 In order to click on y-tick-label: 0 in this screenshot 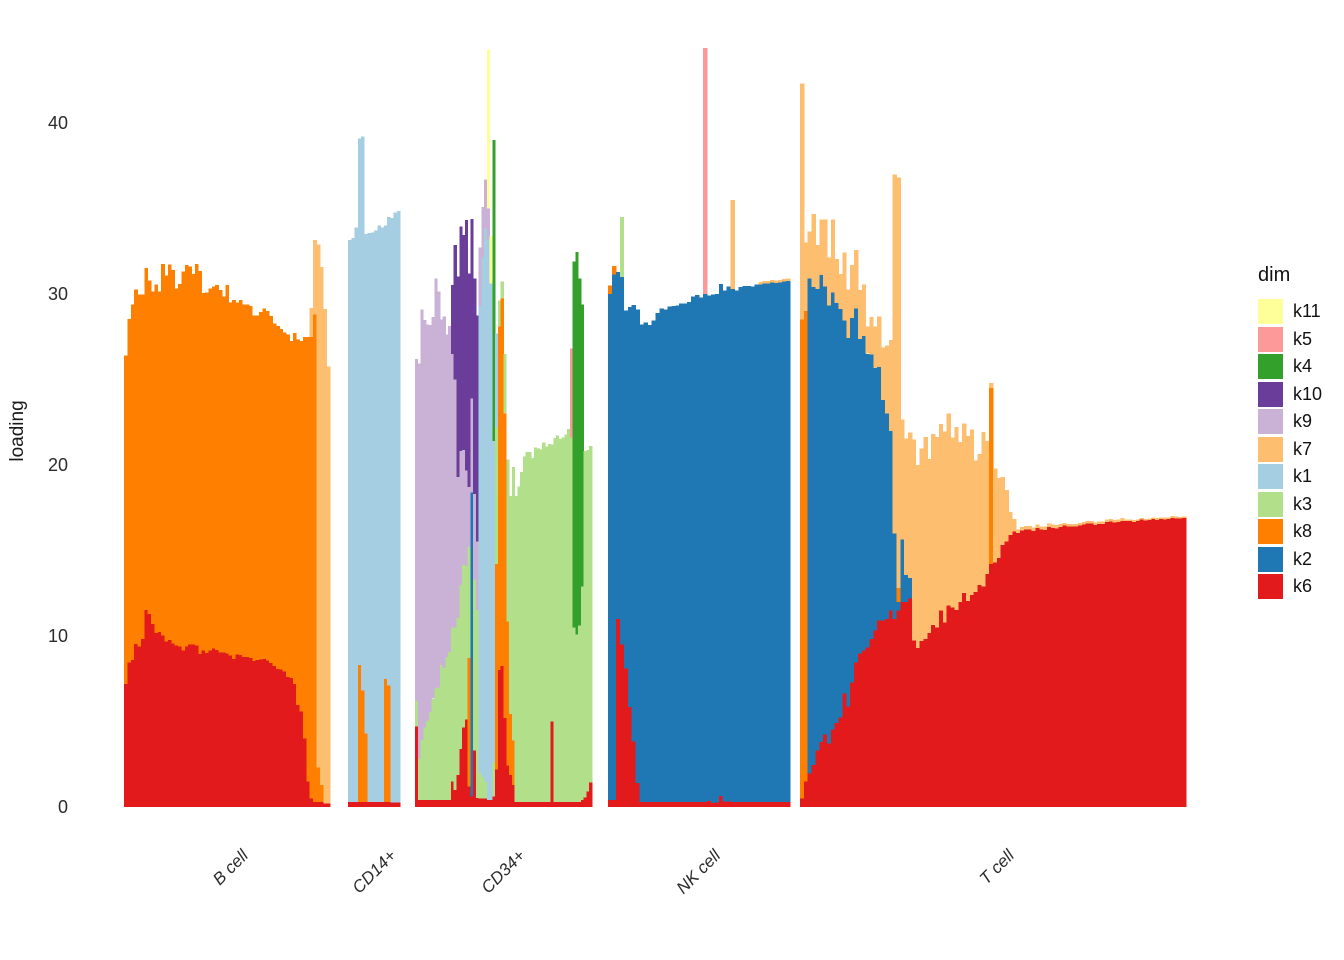, I will do `click(62, 807)`.